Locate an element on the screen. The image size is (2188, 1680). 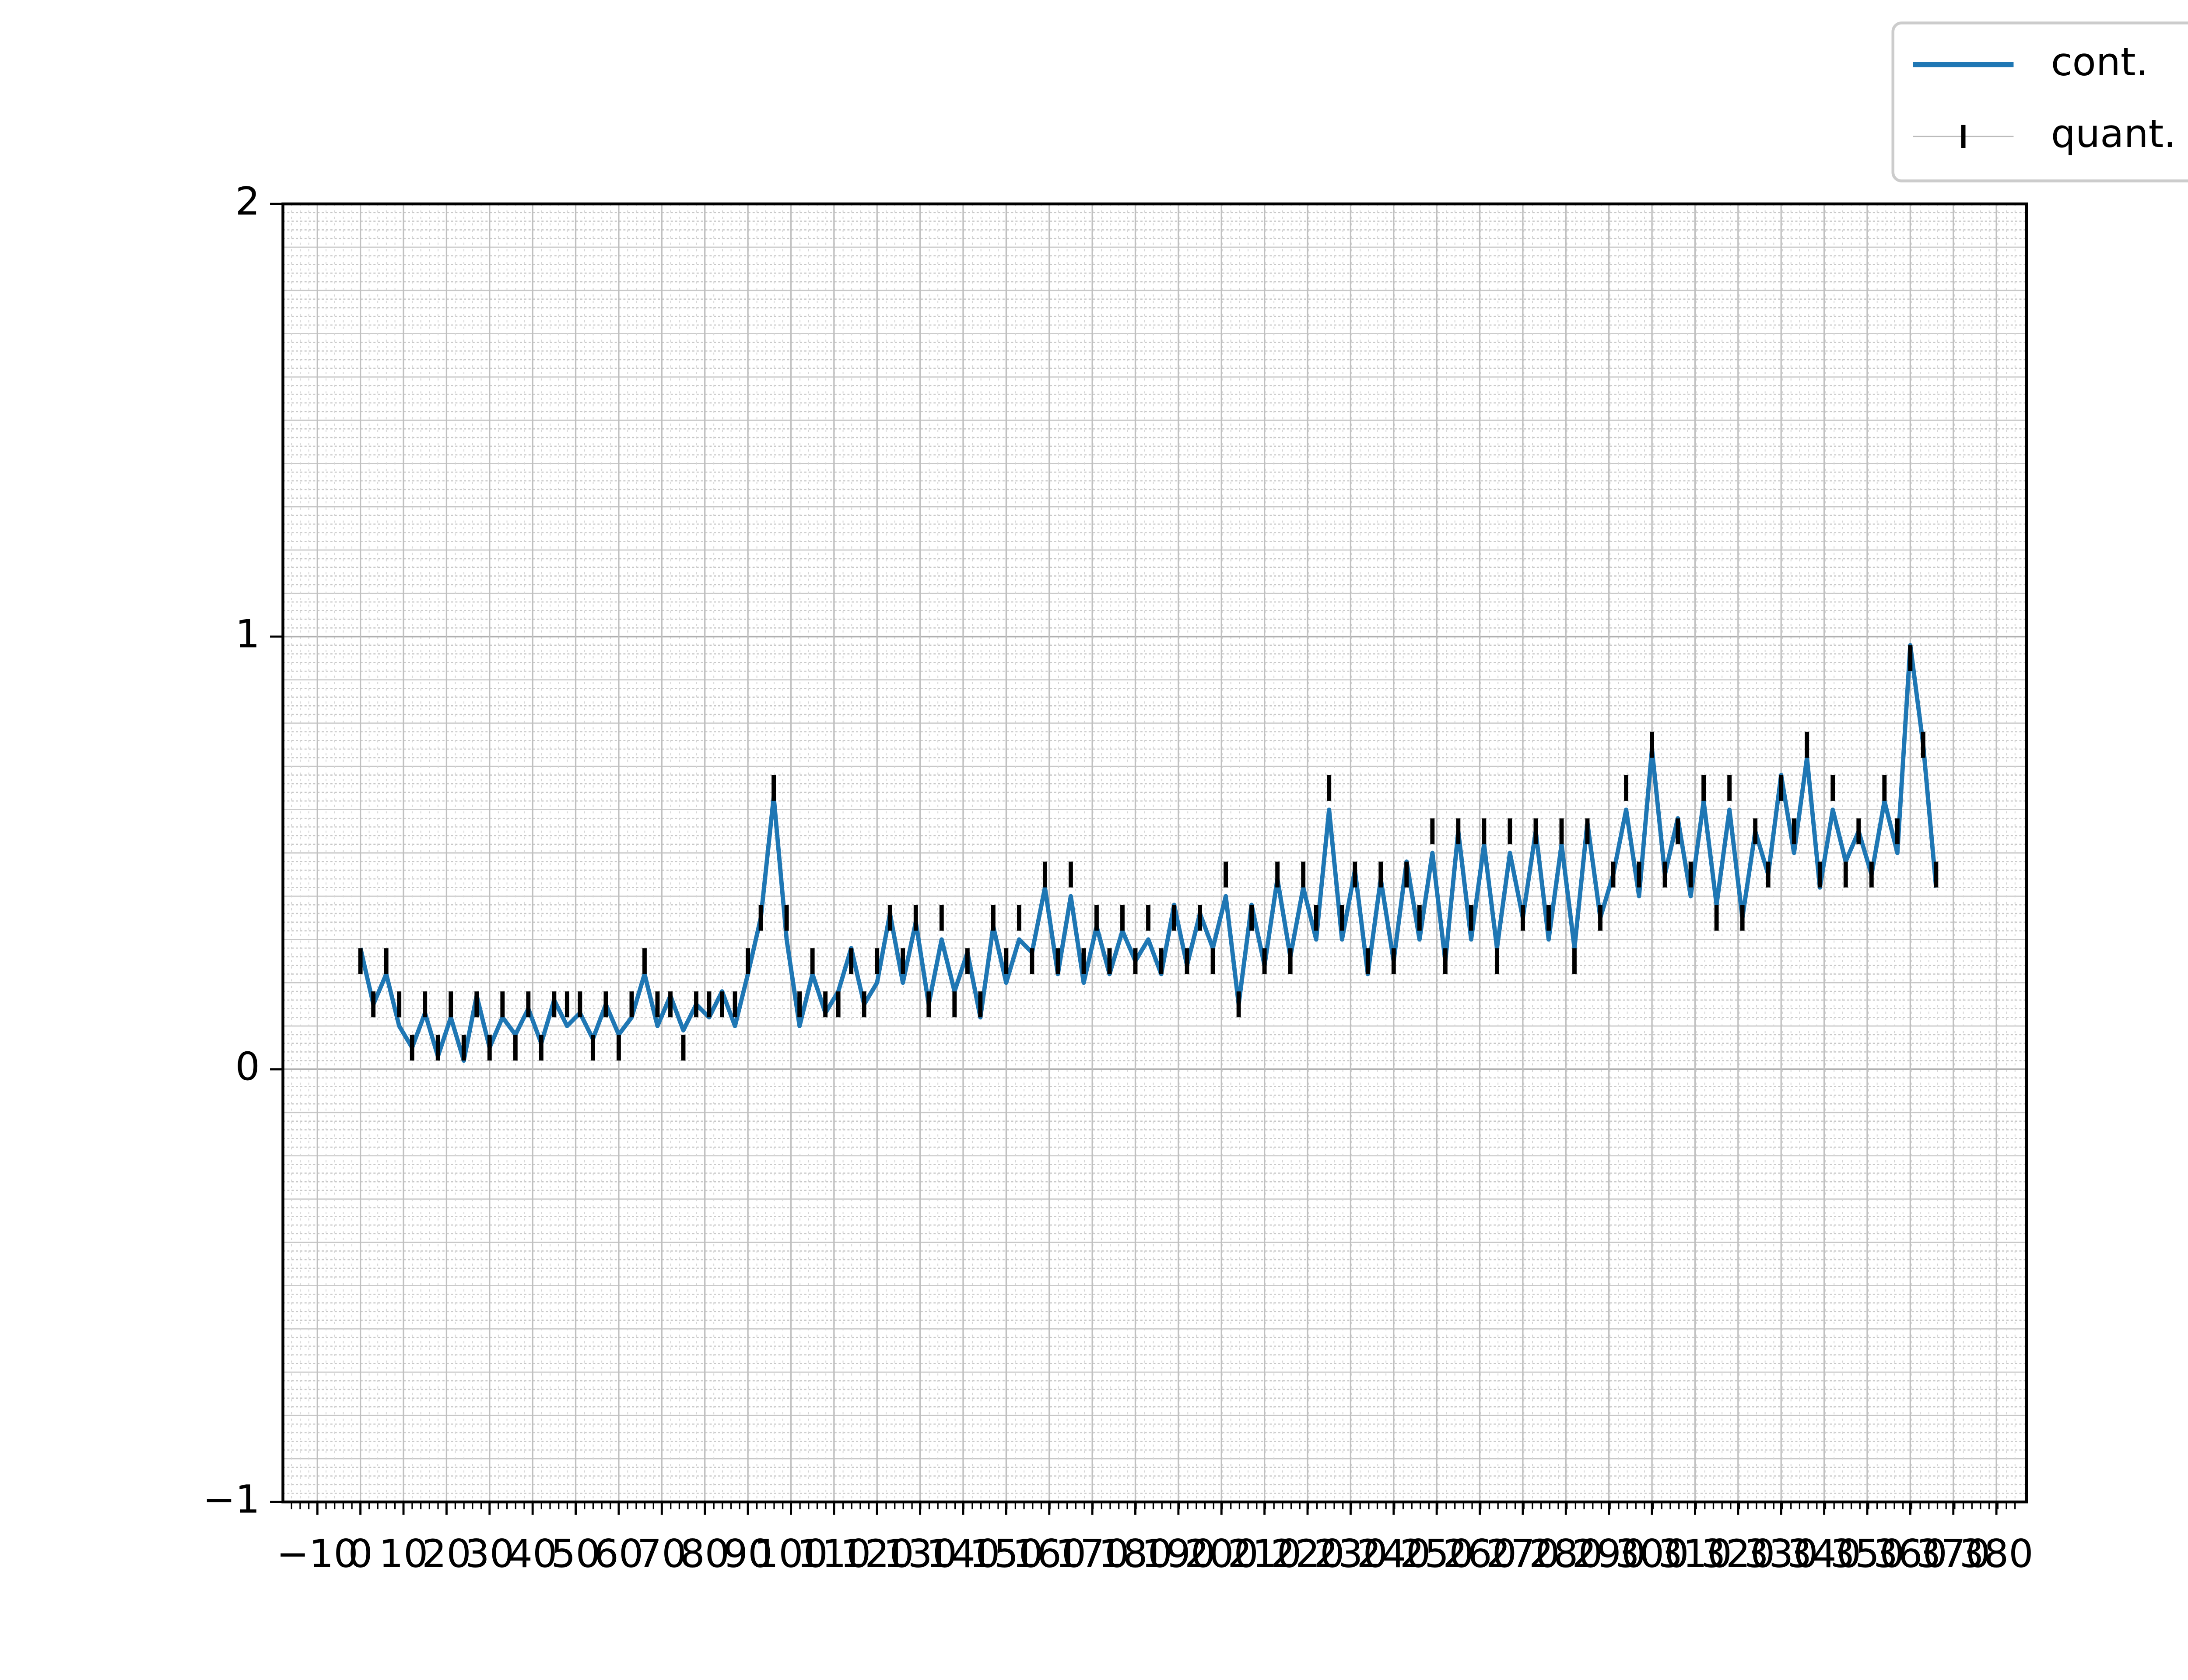
x-tick-label: 300 is located at coordinates (1652, 1553).